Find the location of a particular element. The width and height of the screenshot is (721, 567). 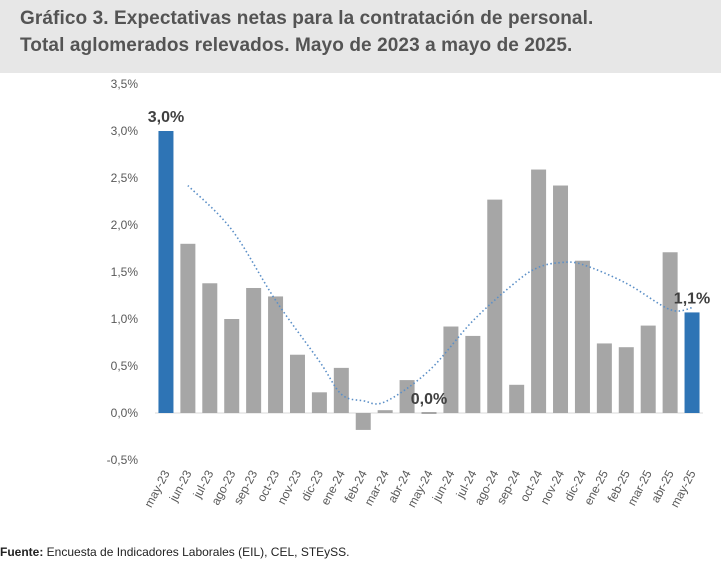

y-tick-label: -0,5% is located at coordinates (123, 460).